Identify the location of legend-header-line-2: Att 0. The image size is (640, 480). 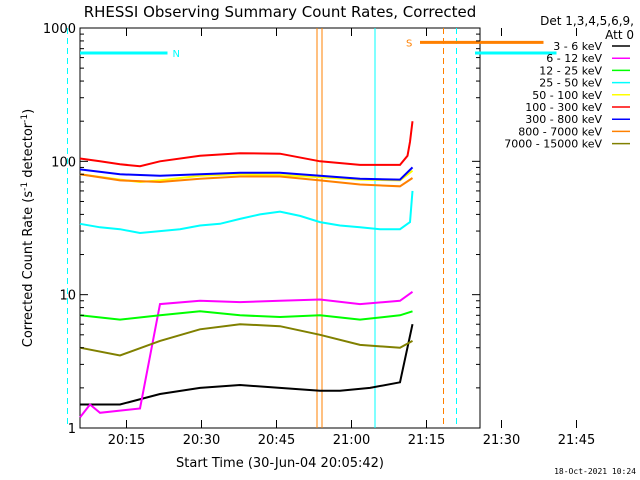
(619, 35).